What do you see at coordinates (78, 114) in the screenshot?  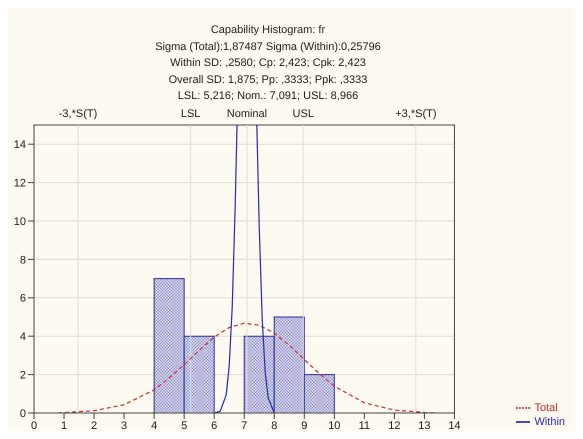 I see `ref-line-label: -3,*S(T)` at bounding box center [78, 114].